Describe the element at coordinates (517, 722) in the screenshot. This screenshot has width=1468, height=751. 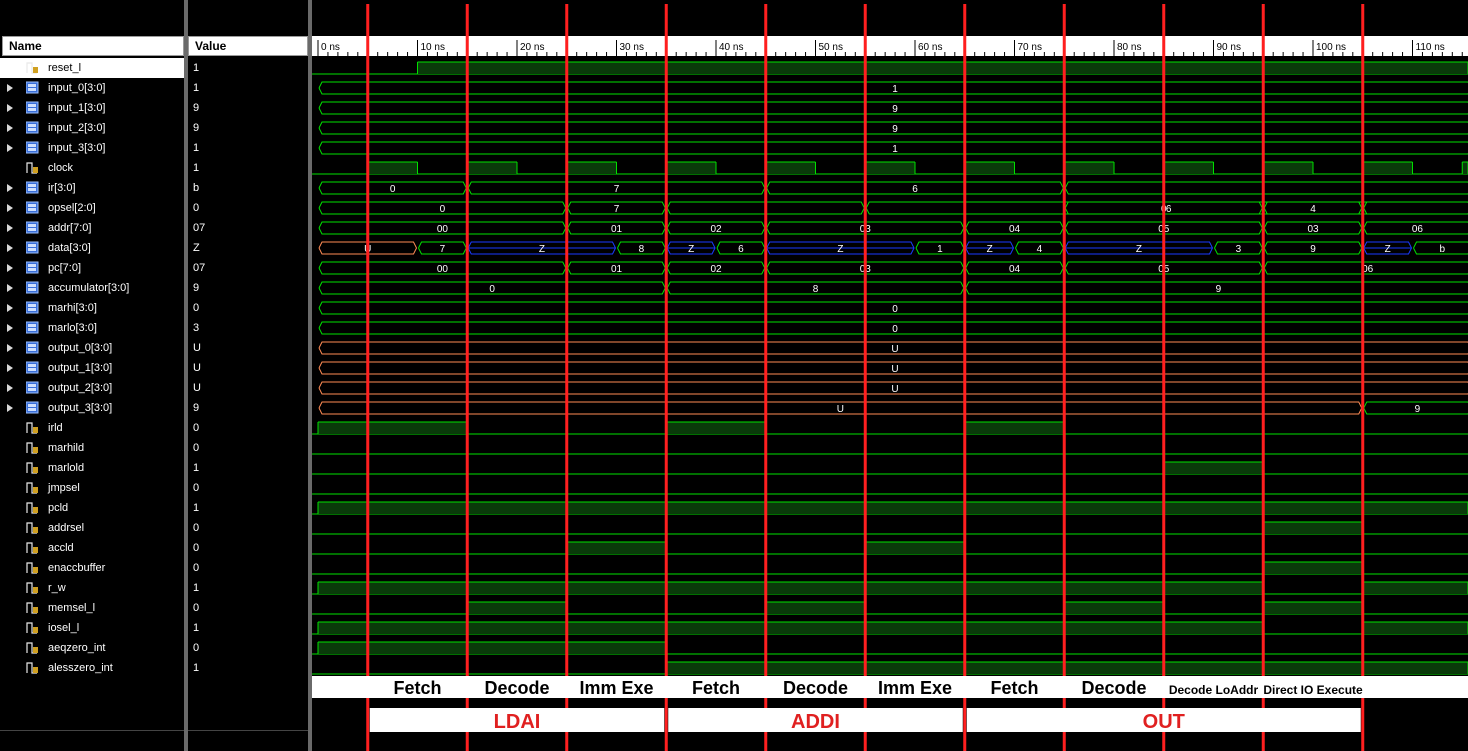
I see `instruction-label: LDAI` at that location.